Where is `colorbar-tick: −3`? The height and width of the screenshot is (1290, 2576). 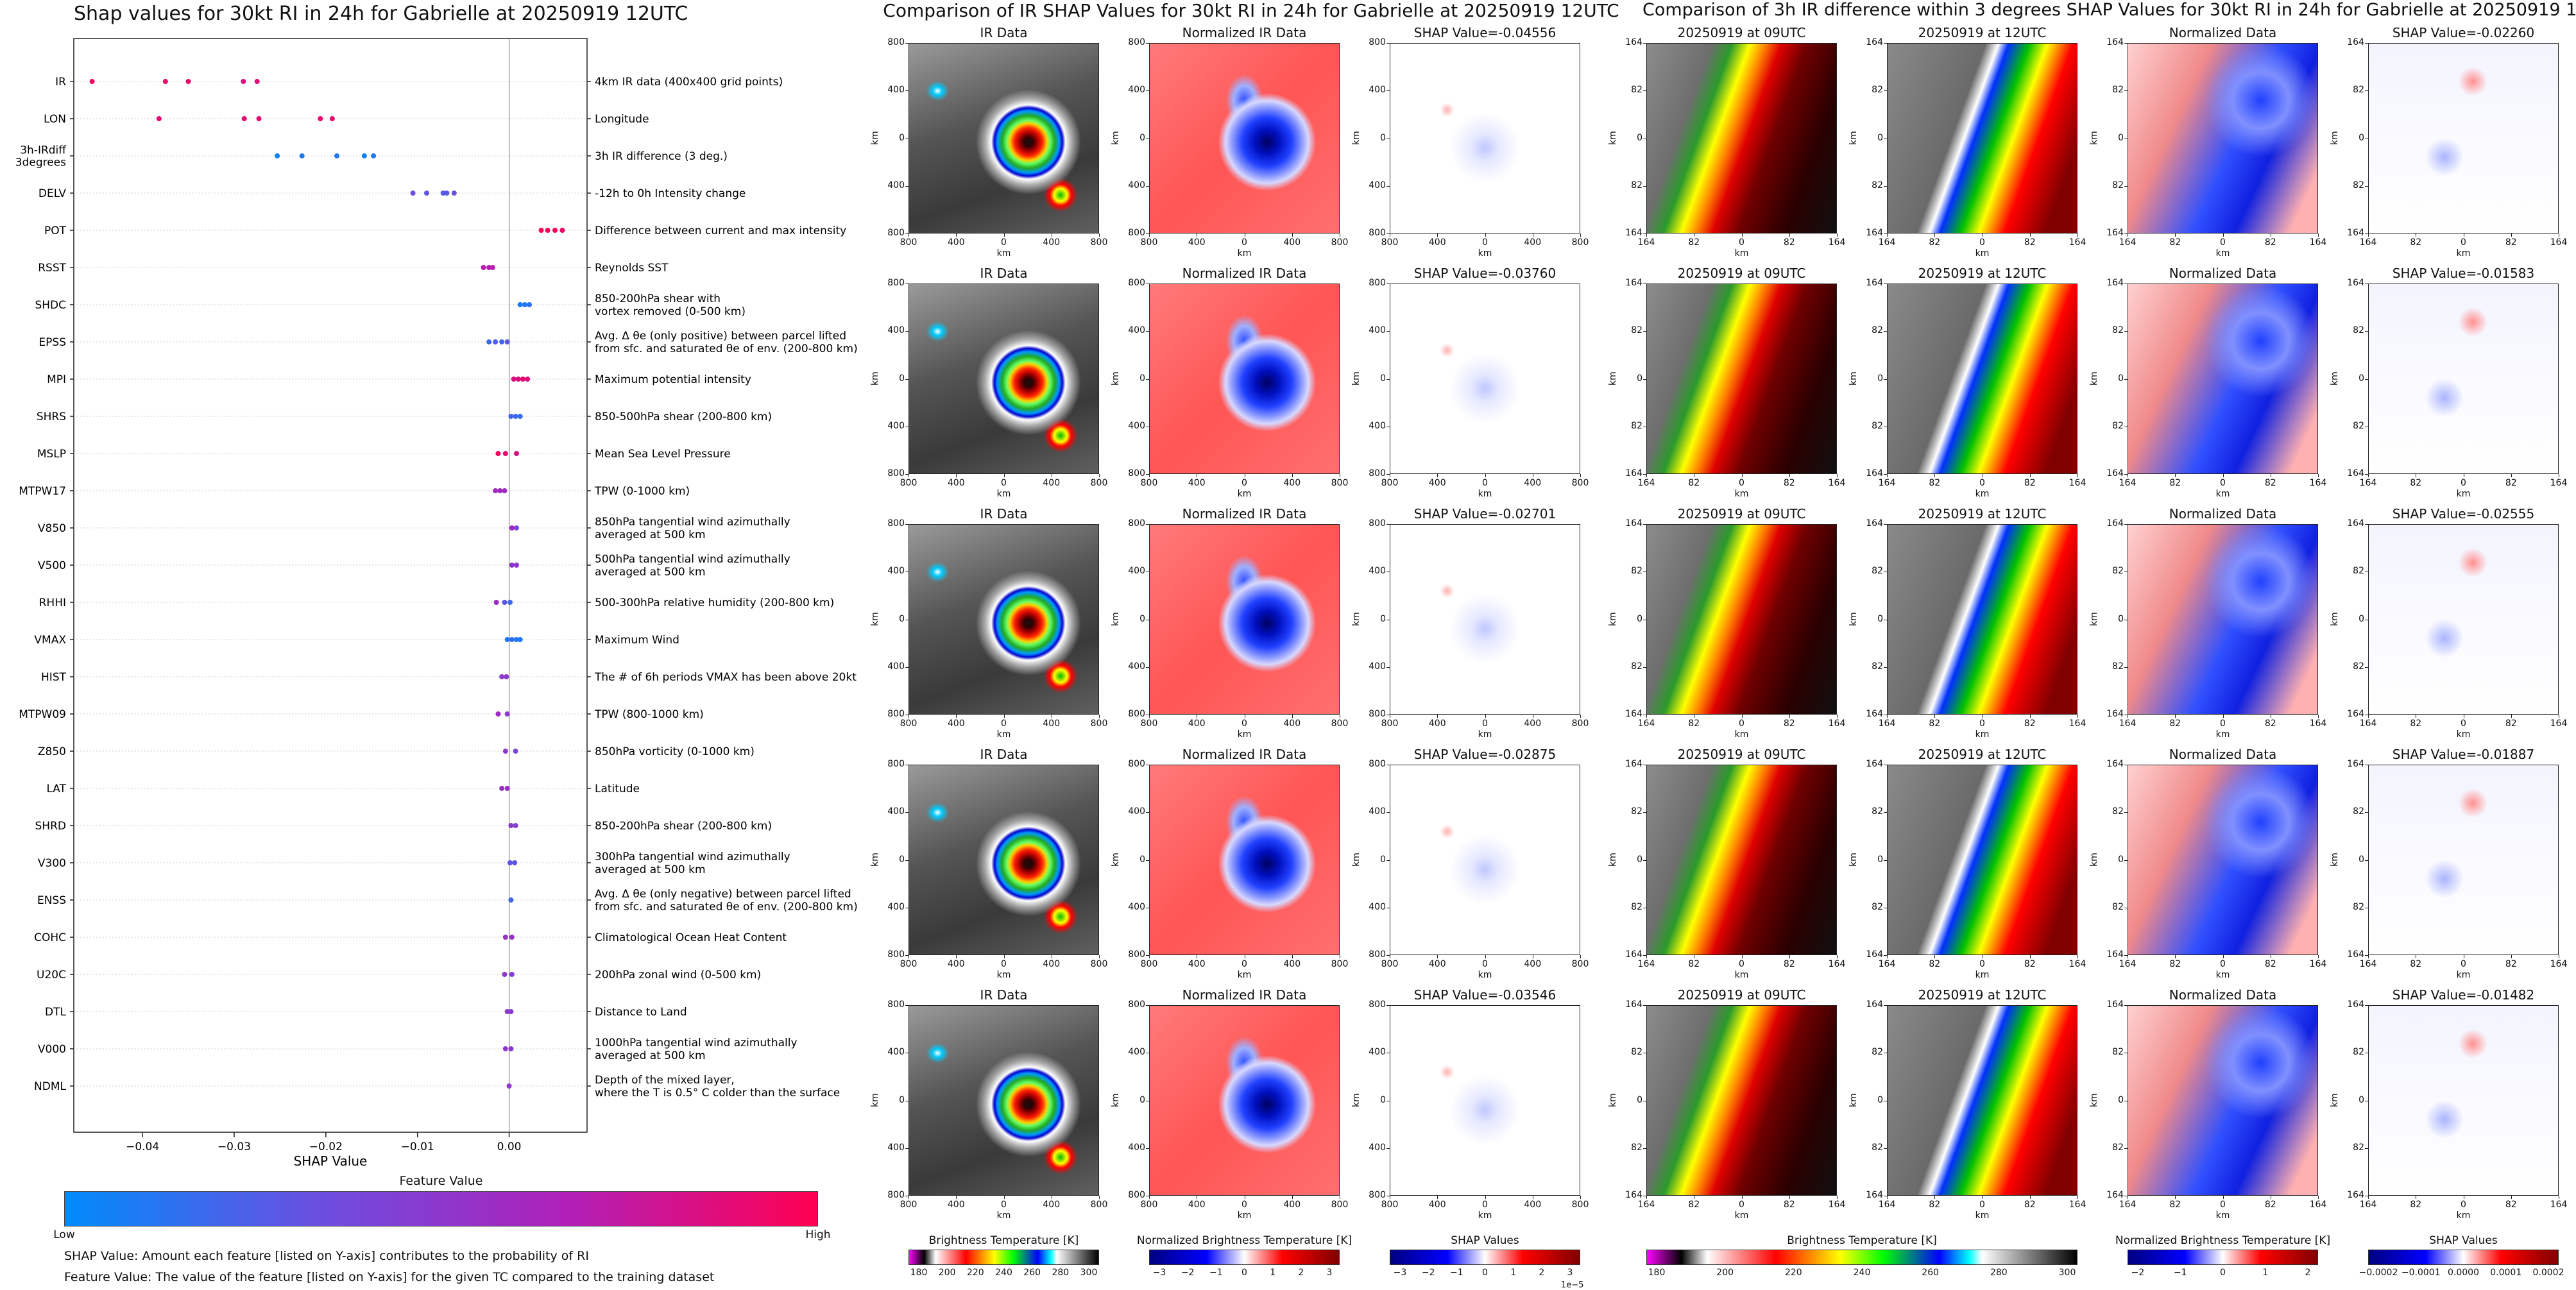
colorbar-tick: −3 is located at coordinates (1159, 1273).